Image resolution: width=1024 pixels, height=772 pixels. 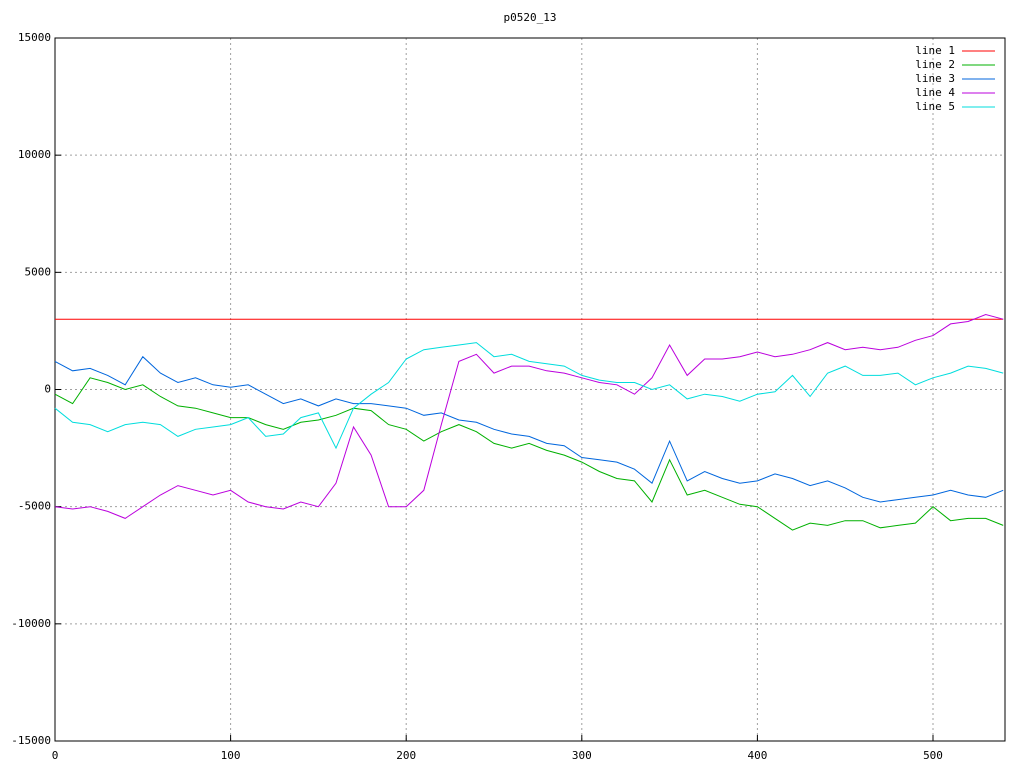 What do you see at coordinates (582, 755) in the screenshot?
I see `x-tick-label: 300` at bounding box center [582, 755].